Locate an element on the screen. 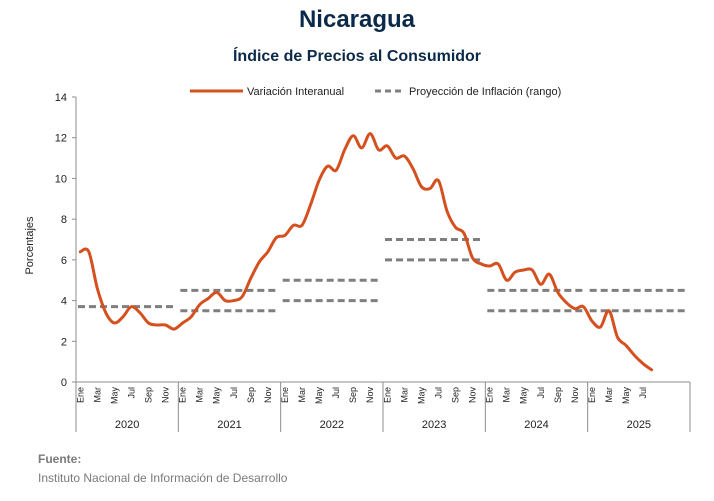  chart-title: Nicaragua is located at coordinates (357, 19).